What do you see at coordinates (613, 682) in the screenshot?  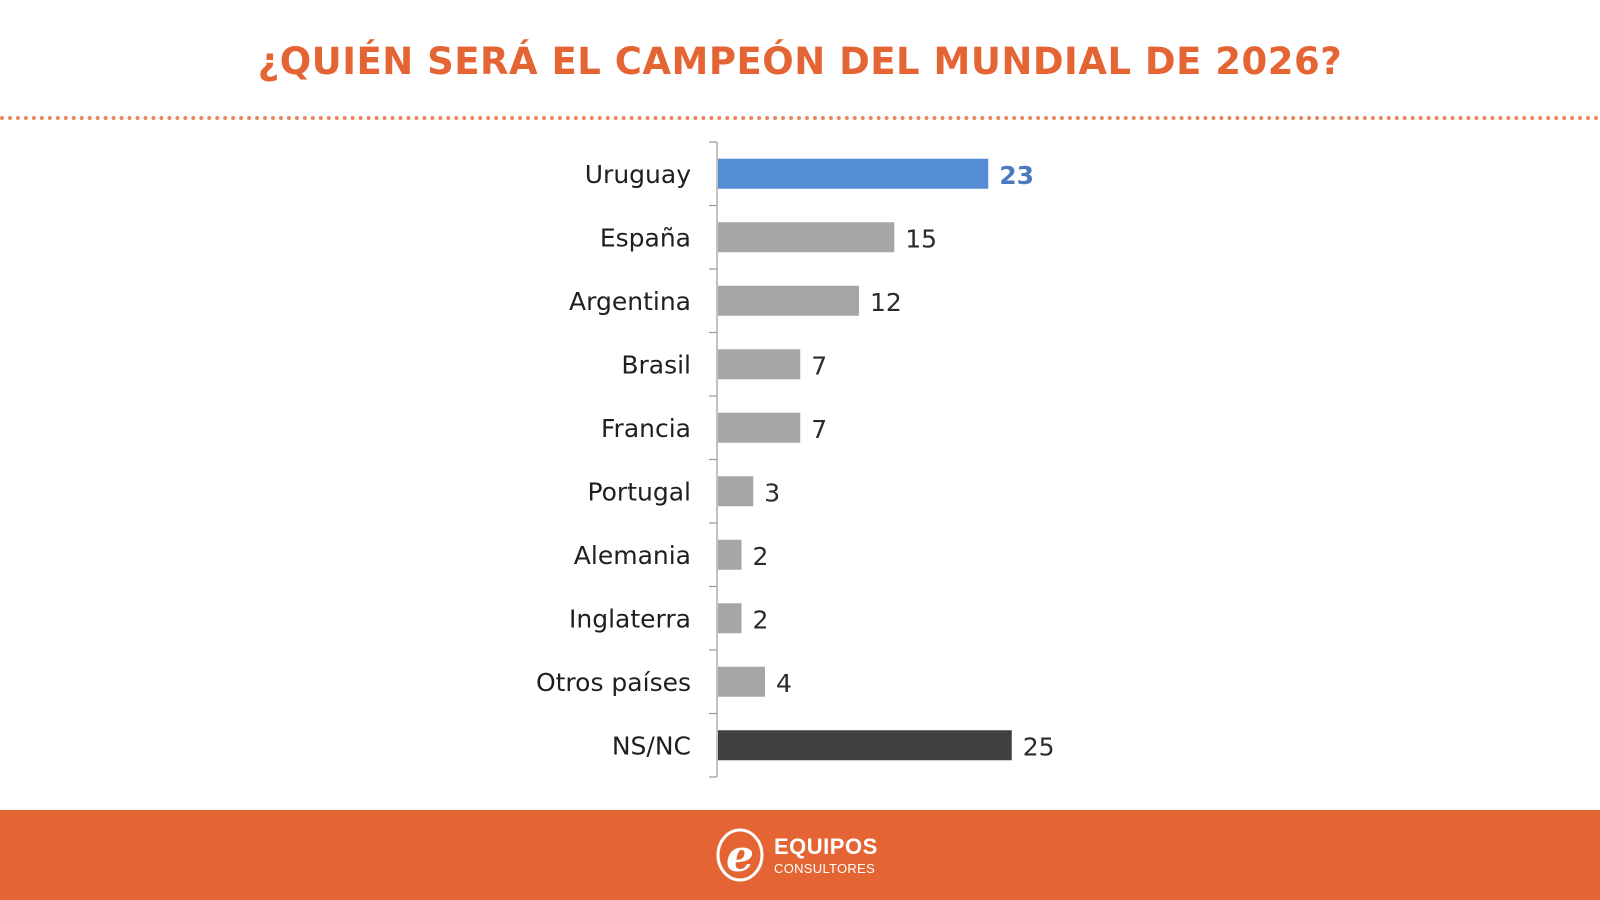 I see `category-label: Otros países` at bounding box center [613, 682].